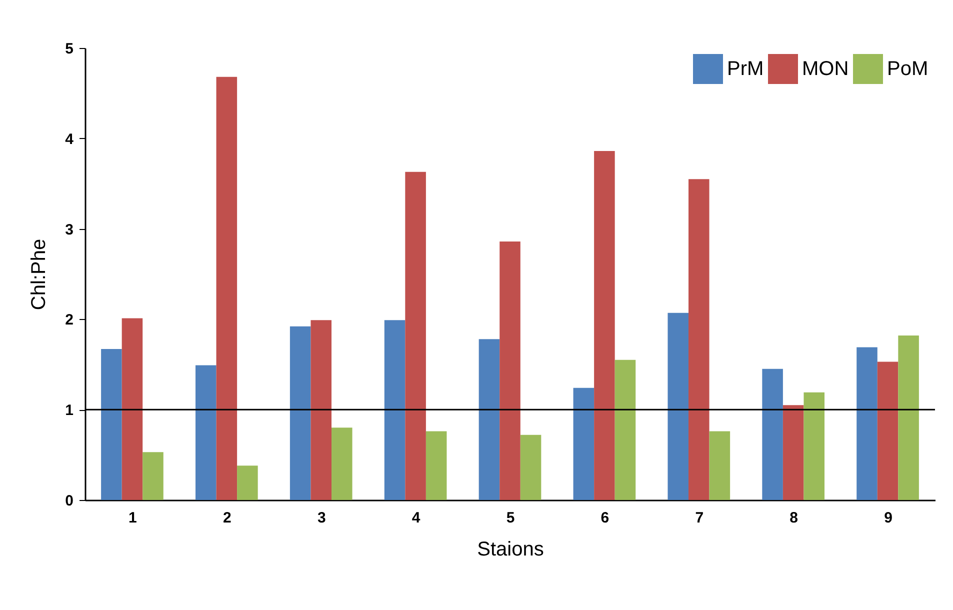 This screenshot has width=953, height=610. What do you see at coordinates (69, 411) in the screenshot?
I see `y-tick-label: 1` at bounding box center [69, 411].